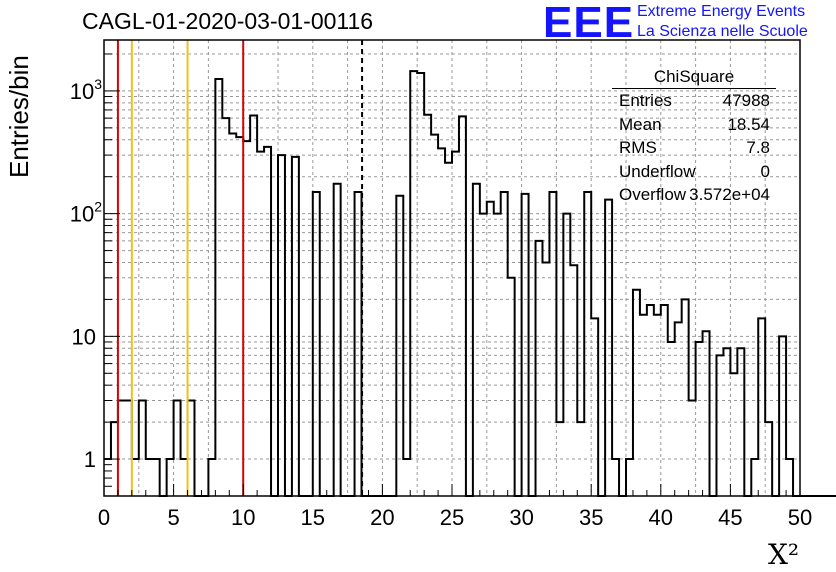 The height and width of the screenshot is (572, 836). What do you see at coordinates (19, 116) in the screenshot?
I see `y-axis-label: Entries/bin` at bounding box center [19, 116].